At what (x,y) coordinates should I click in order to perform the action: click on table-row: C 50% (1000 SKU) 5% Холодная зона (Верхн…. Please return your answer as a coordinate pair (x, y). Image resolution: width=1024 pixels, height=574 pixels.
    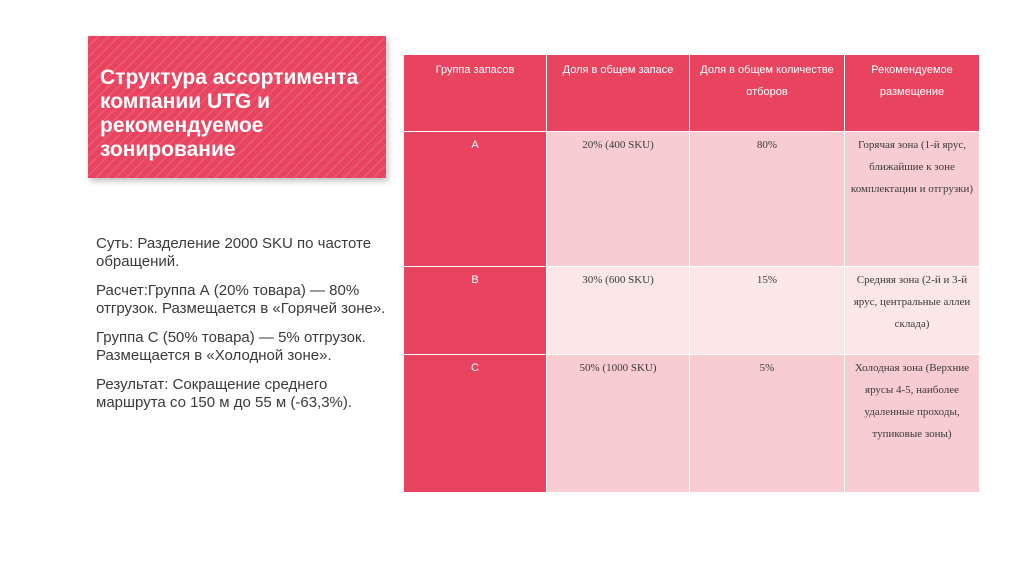
    Looking at the image, I should click on (691, 423).